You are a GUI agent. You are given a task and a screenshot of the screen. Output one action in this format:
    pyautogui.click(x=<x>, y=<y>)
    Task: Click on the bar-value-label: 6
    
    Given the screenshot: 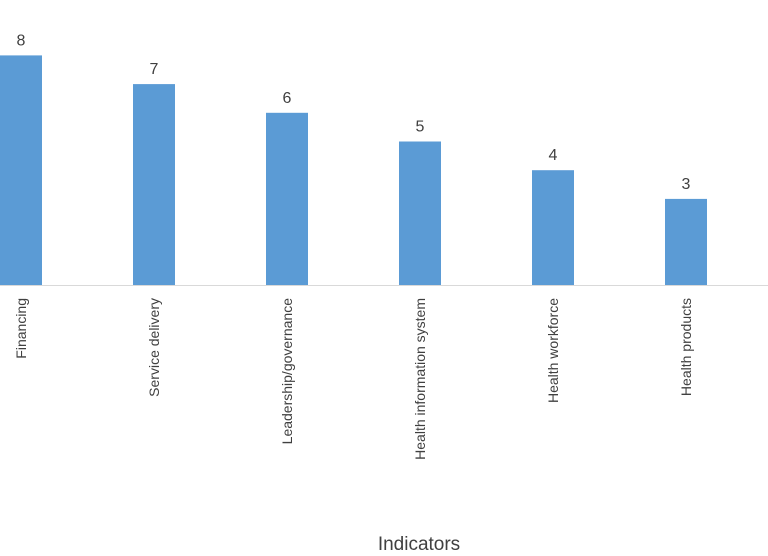 What is the action you would take?
    pyautogui.click(x=287, y=98)
    